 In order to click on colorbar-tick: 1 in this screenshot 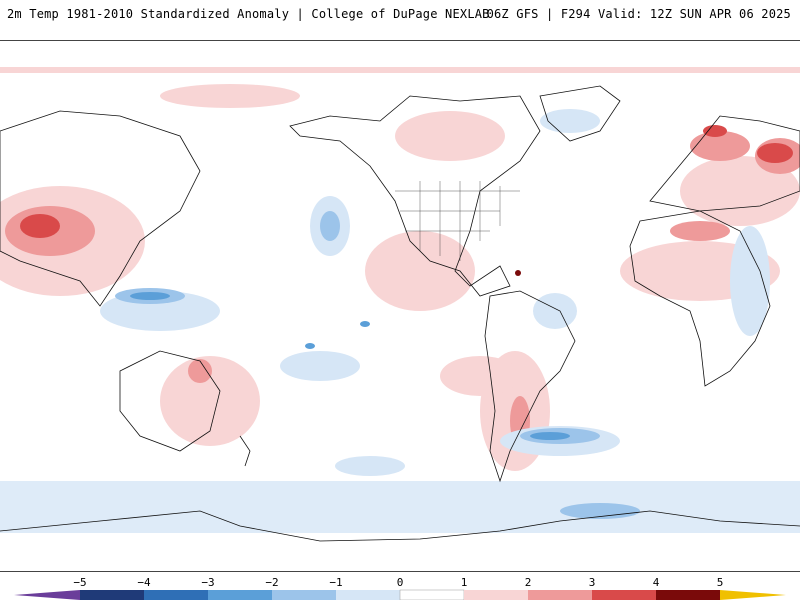, I will do `click(464, 582)`.